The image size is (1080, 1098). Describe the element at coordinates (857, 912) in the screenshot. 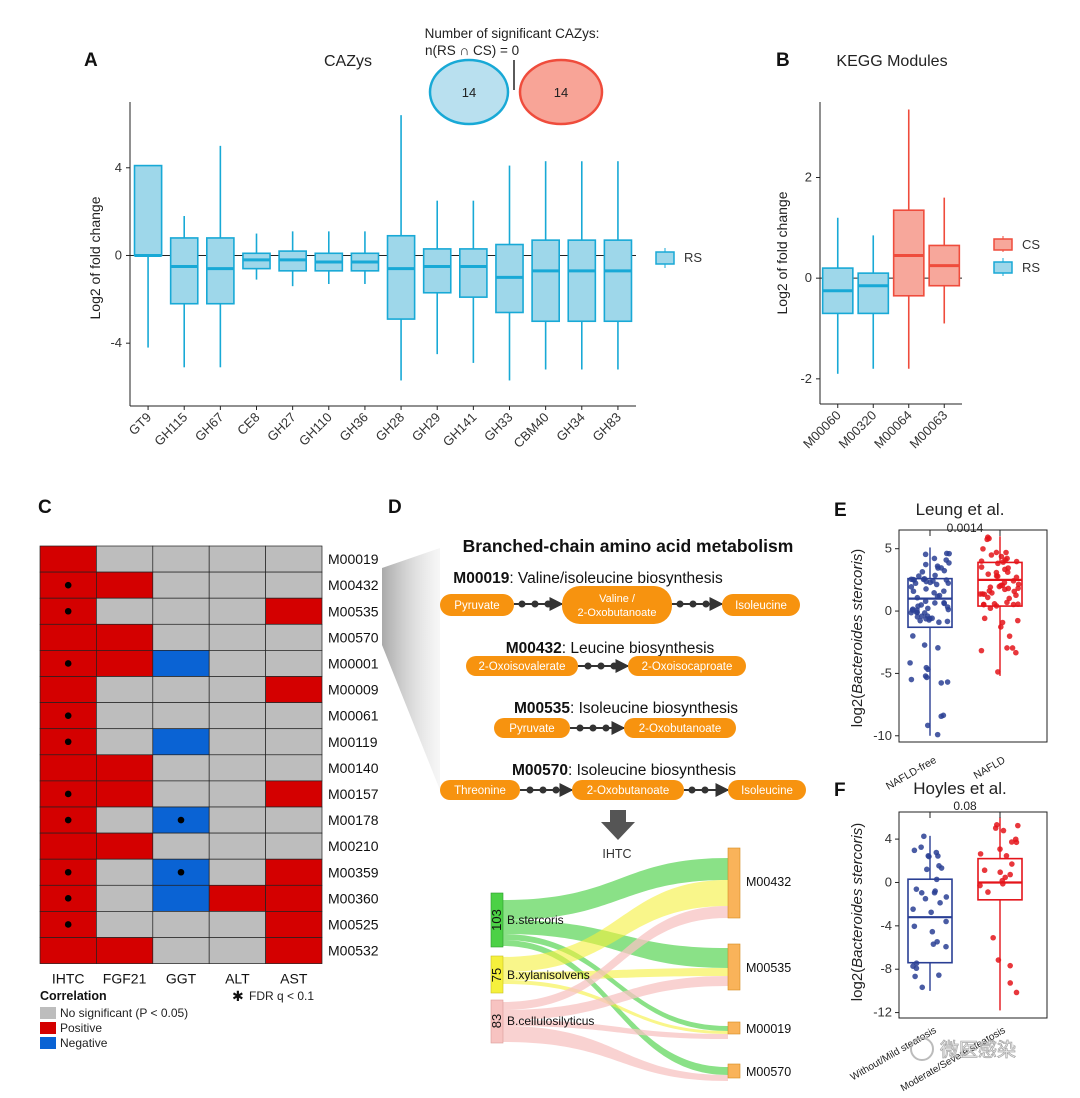

I see `panel-f-ylabel: log2(Bacteroides stercoris)` at that location.